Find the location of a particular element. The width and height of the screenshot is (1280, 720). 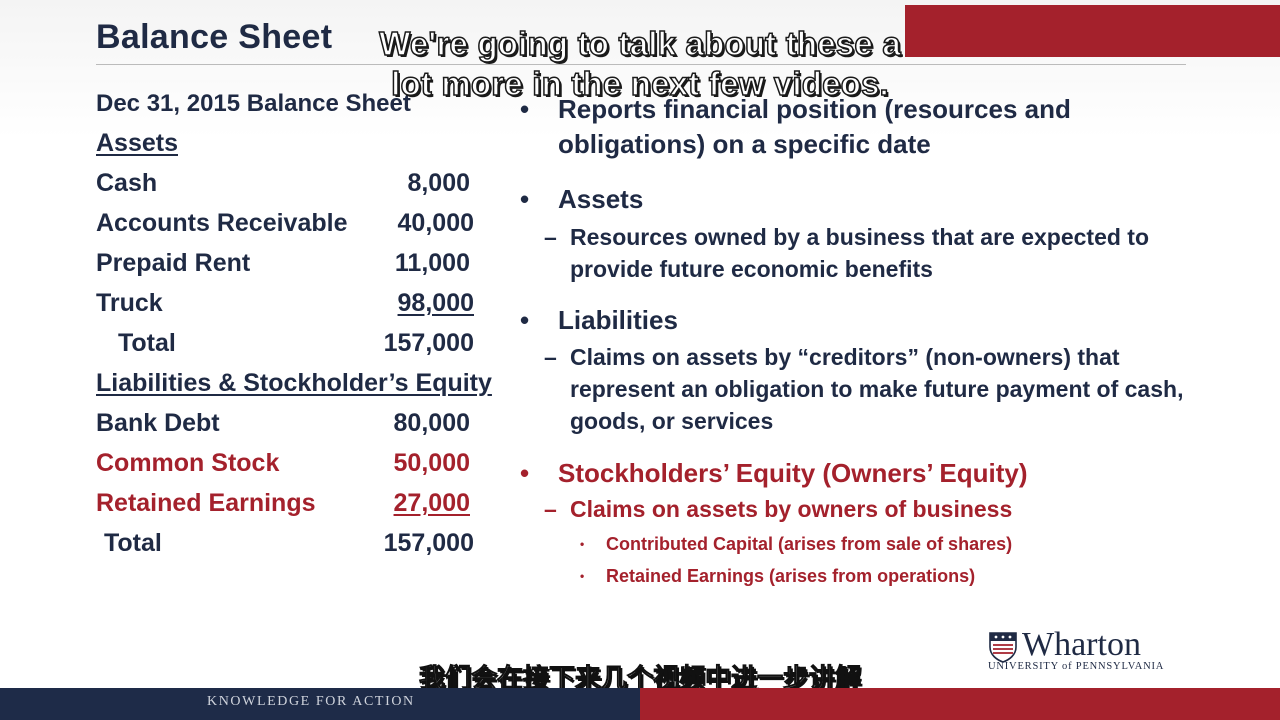

footer-band-crimson is located at coordinates (960, 704).